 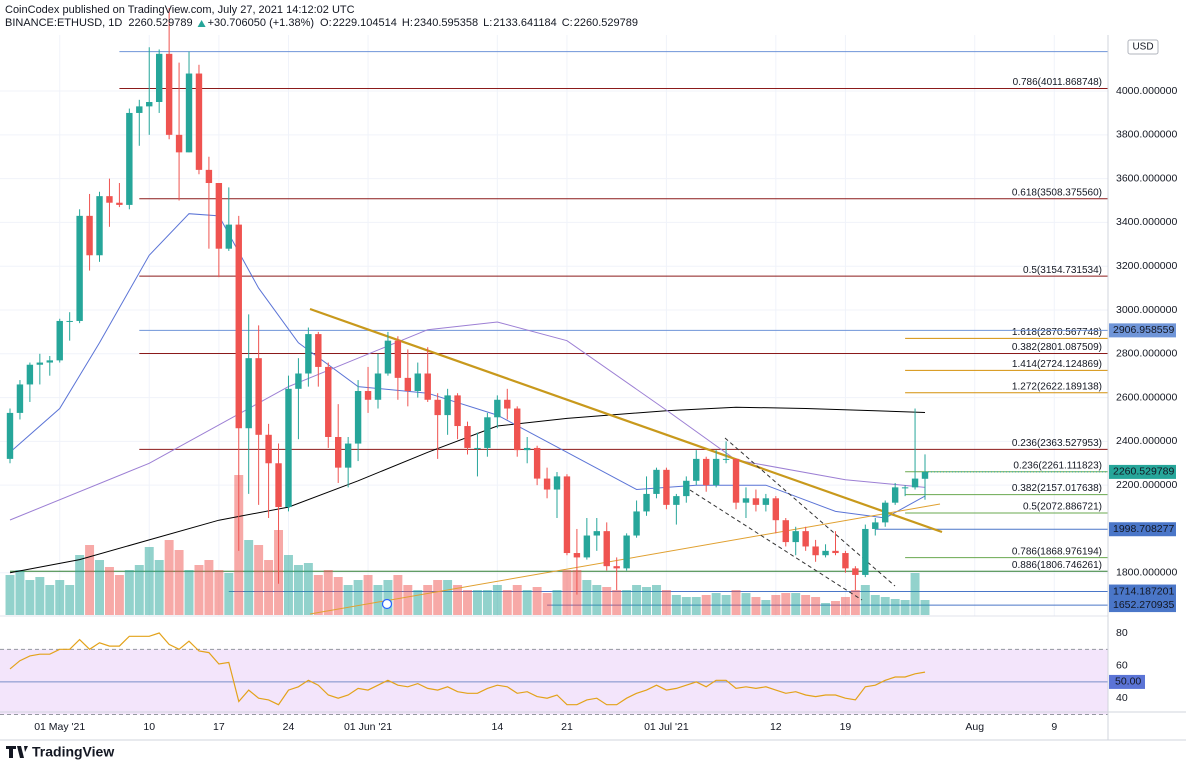 I want to click on level-label: 1.414(2724.124869), so click(x=1057, y=364).